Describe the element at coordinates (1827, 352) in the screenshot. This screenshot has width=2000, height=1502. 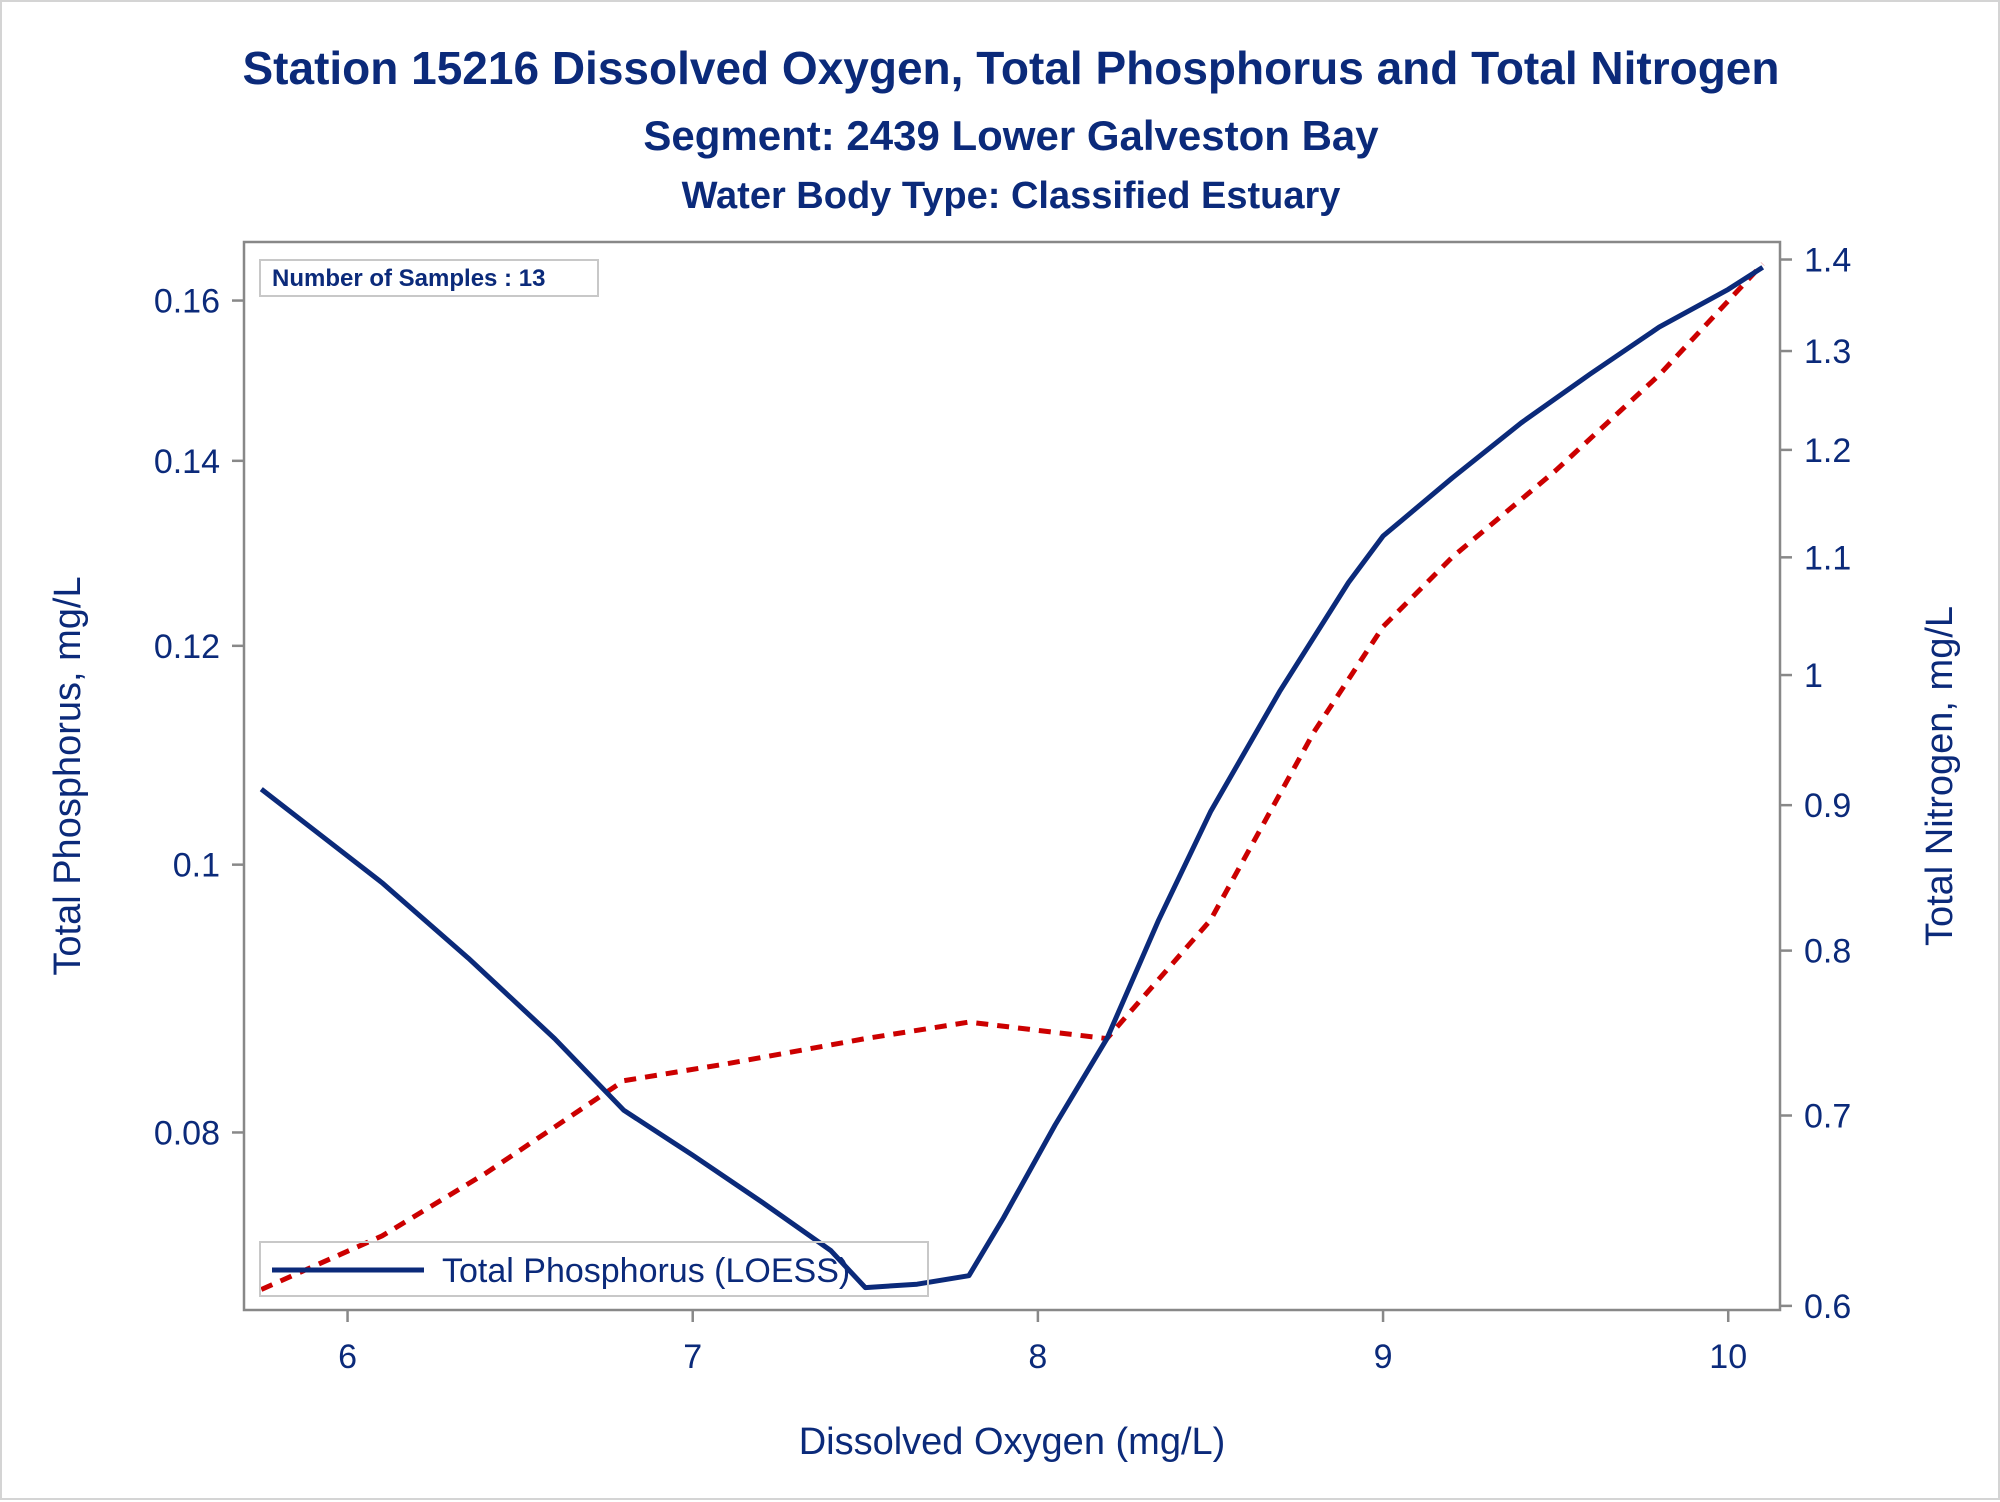
I see `y-right-tick-label: 1.3` at that location.